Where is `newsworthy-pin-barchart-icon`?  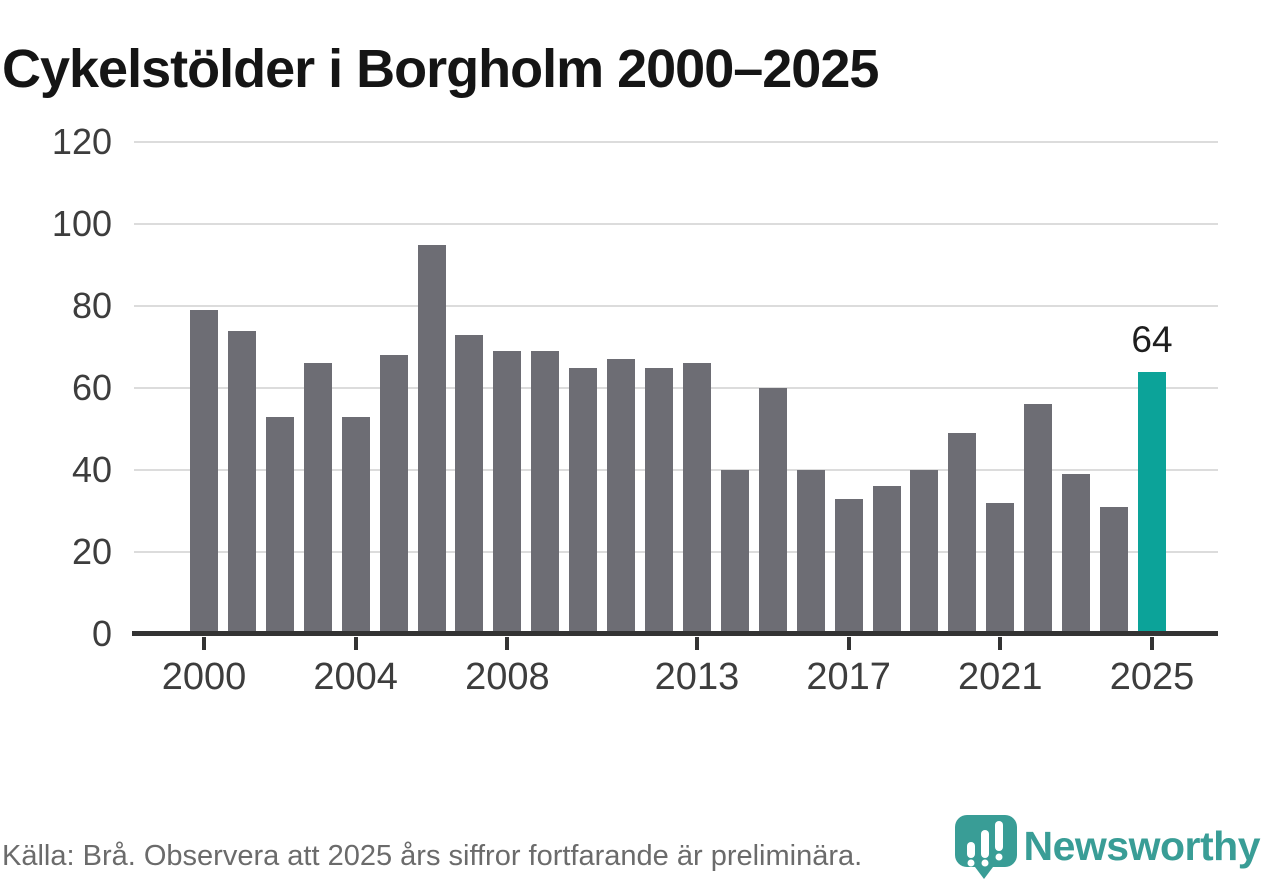
newsworthy-pin-barchart-icon is located at coordinates (986, 846).